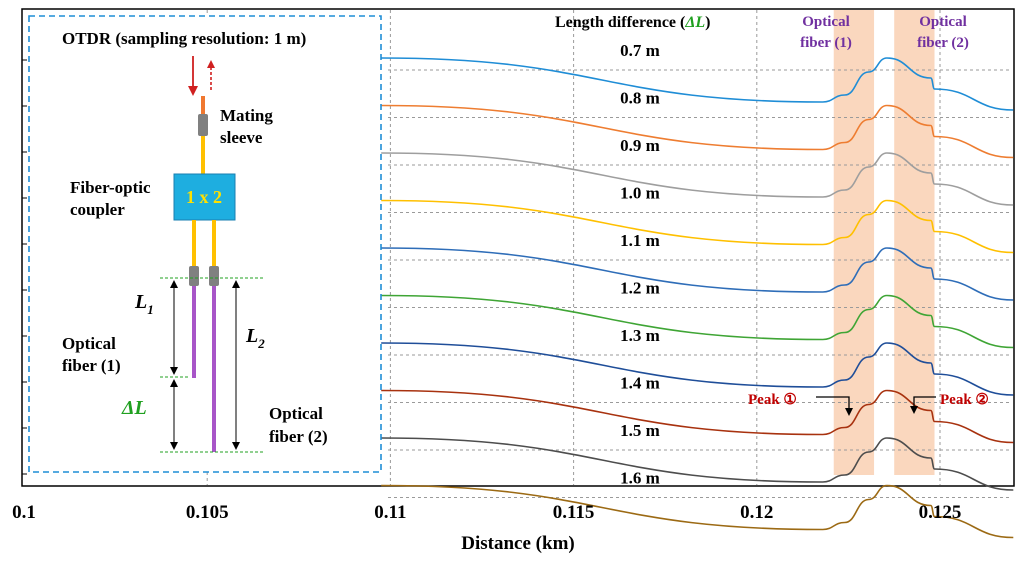  Describe the element at coordinates (834, 406) in the screenshot. I see `peak-1-arrow` at that location.